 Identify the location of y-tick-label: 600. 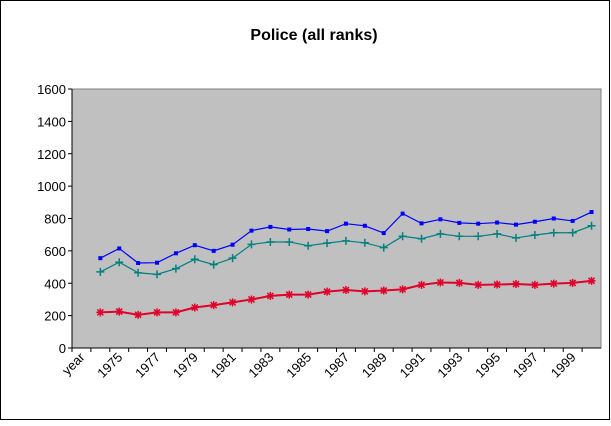
(55, 251).